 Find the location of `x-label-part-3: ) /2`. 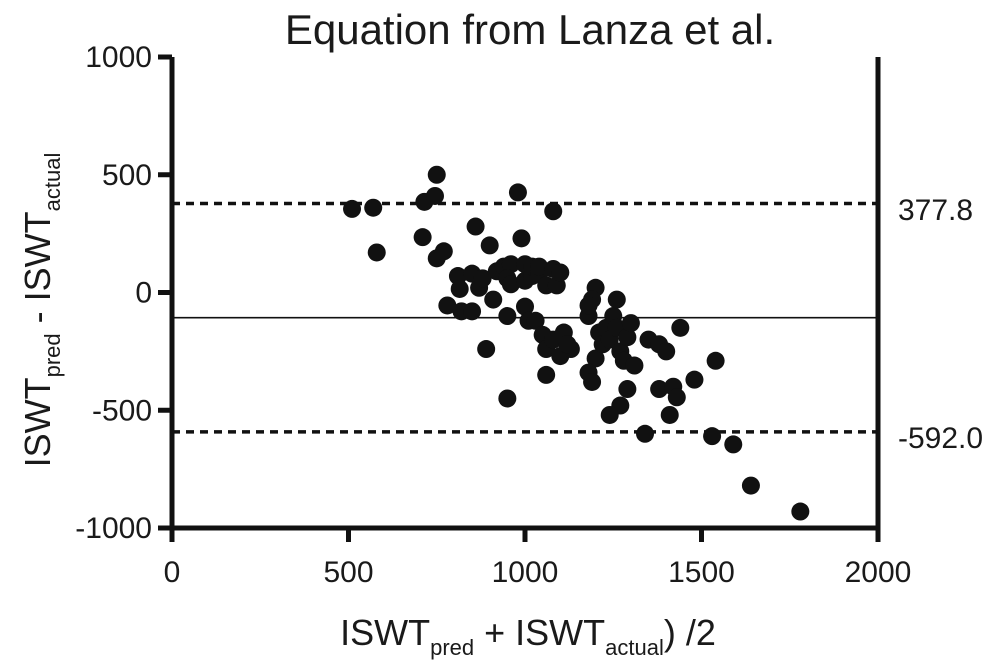

x-label-part-3: ) /2 is located at coordinates (690, 632).